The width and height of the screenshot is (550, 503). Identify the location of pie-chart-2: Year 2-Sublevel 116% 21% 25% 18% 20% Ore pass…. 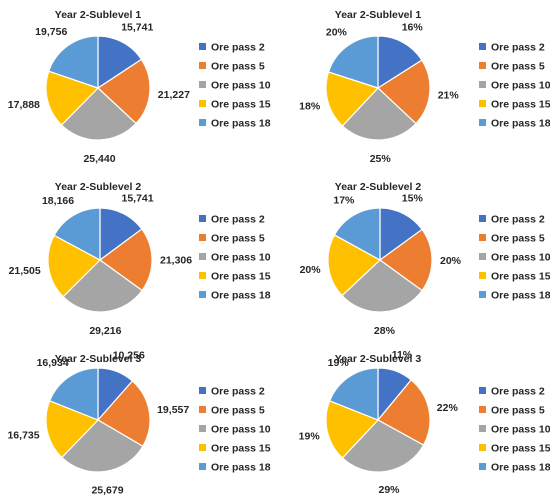
(424, 87).